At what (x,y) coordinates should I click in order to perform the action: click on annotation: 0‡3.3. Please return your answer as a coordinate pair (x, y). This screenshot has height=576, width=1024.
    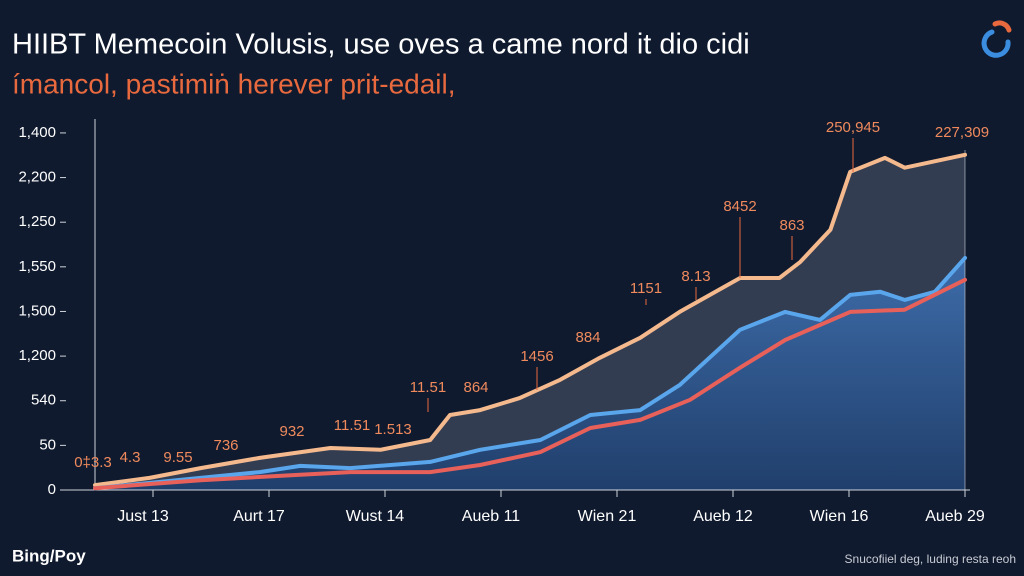
    Looking at the image, I should click on (93, 462).